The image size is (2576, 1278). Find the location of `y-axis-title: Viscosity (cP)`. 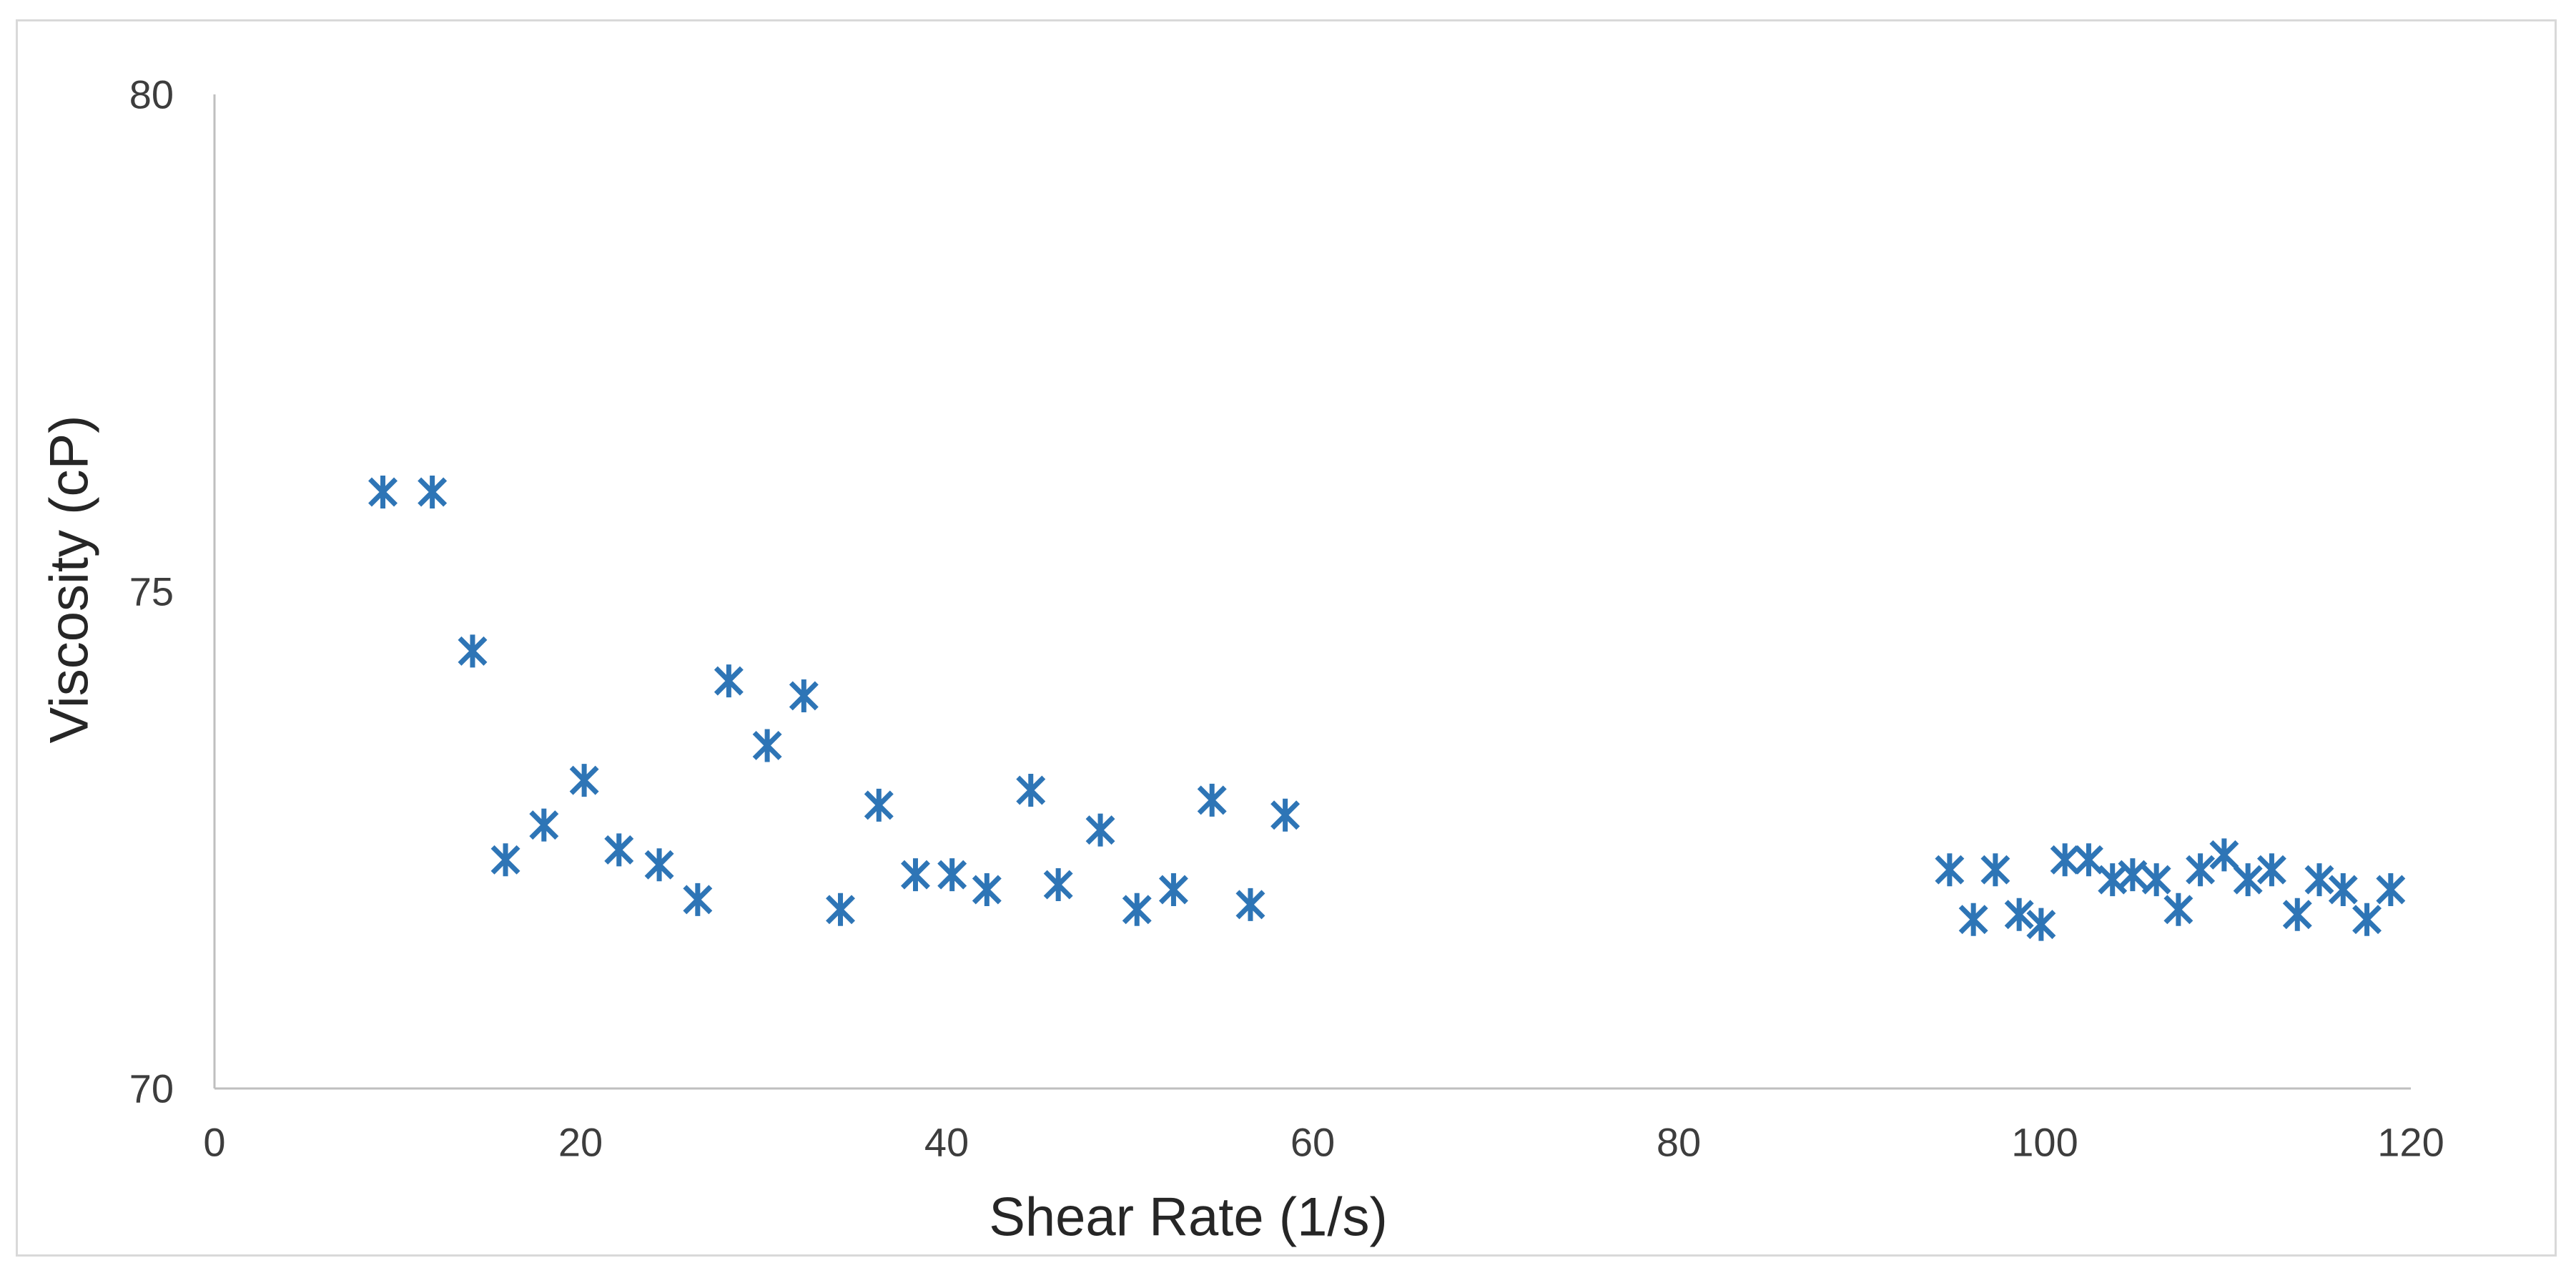

y-axis-title: Viscosity (cP) is located at coordinates (69, 580).